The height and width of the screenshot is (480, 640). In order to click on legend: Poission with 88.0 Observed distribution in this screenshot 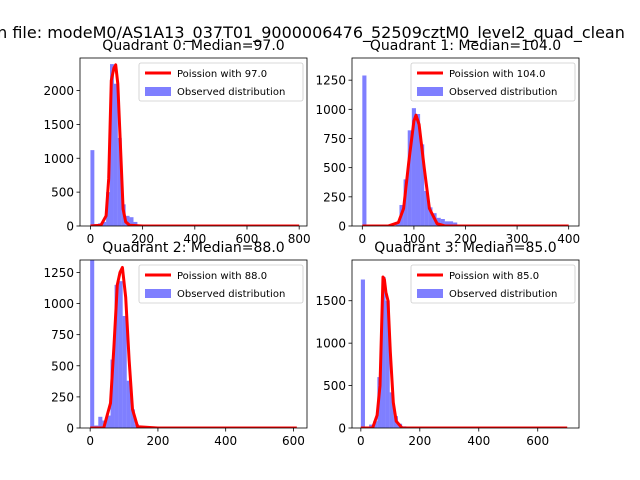, I will do `click(221, 284)`.